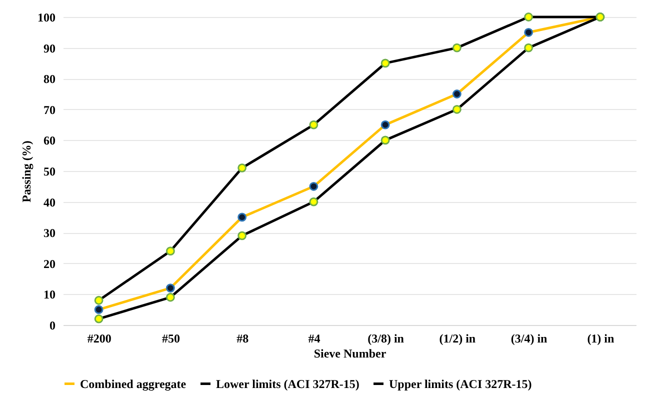 The width and height of the screenshot is (656, 408). Describe the element at coordinates (529, 339) in the screenshot. I see `x-tick-label: (3/4) in` at that location.